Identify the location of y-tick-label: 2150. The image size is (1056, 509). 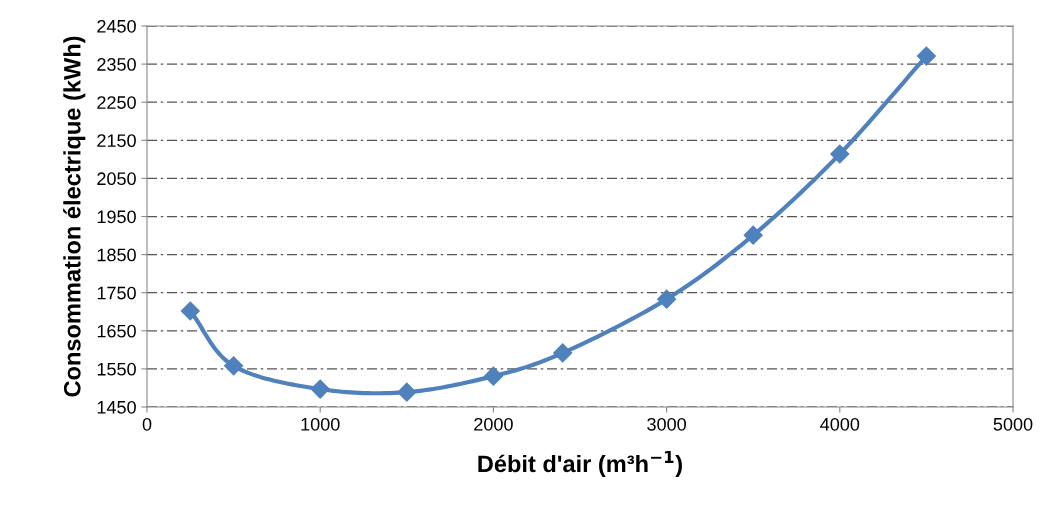
(116, 141).